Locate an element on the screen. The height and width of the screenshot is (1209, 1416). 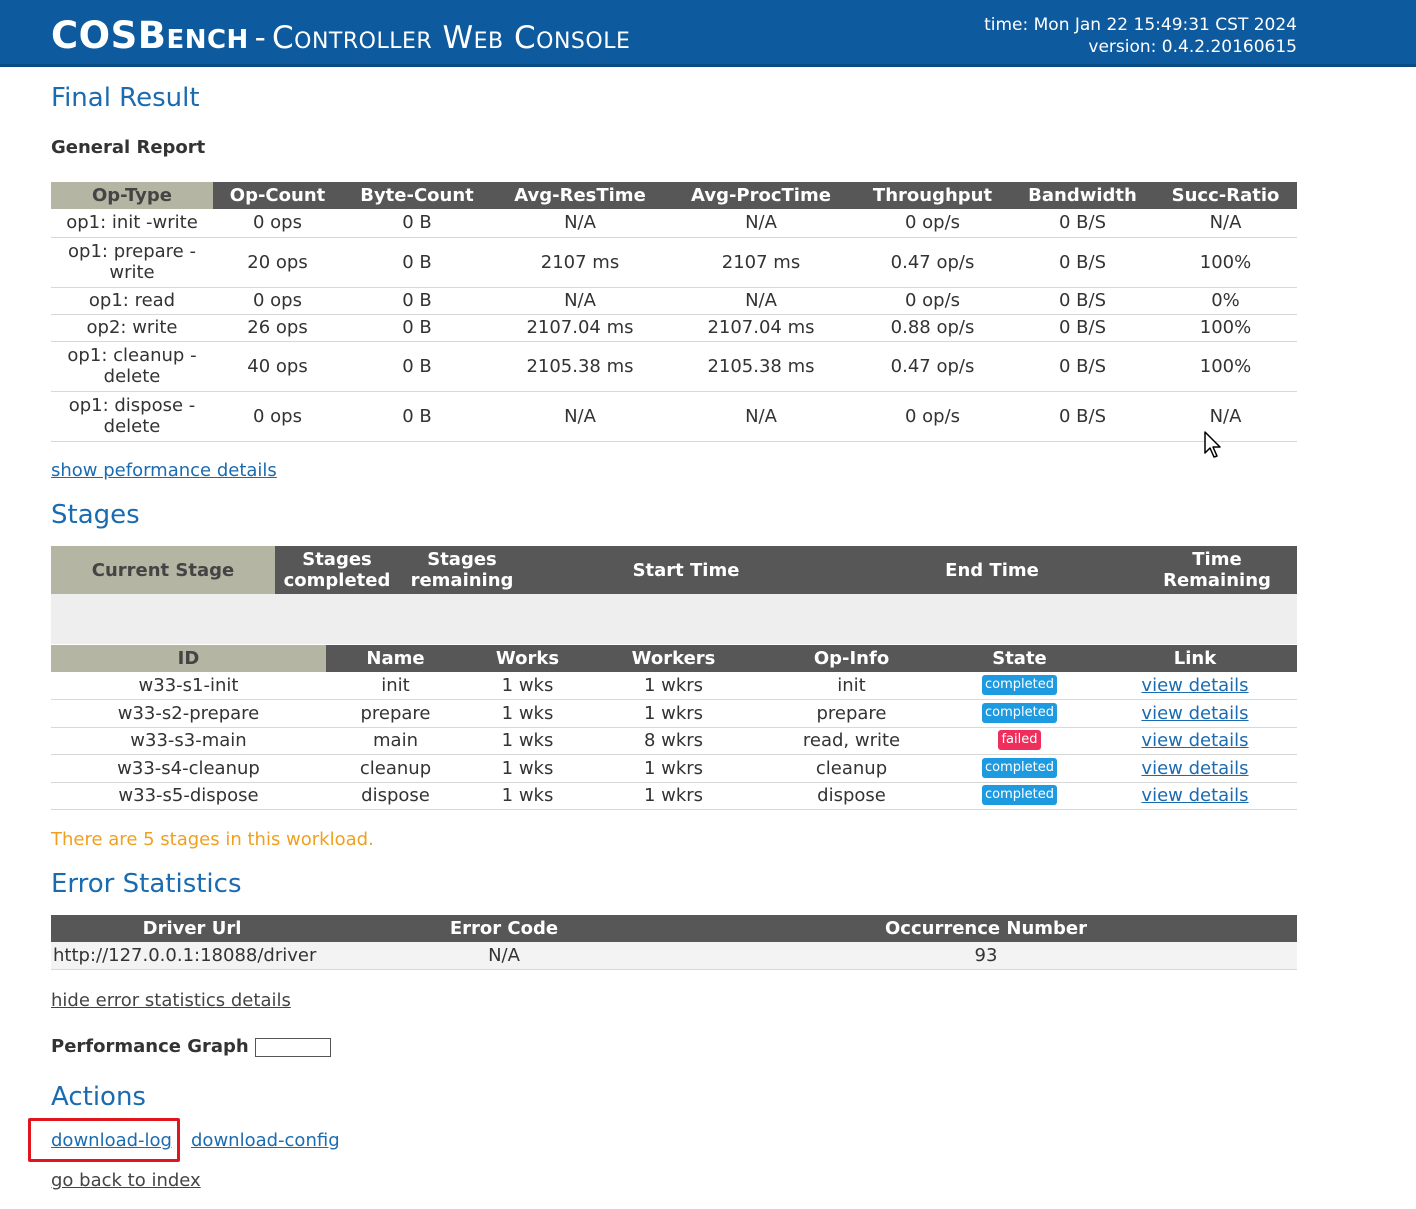
cell-stage-id: w33-s5-dispose is located at coordinates (188, 796).